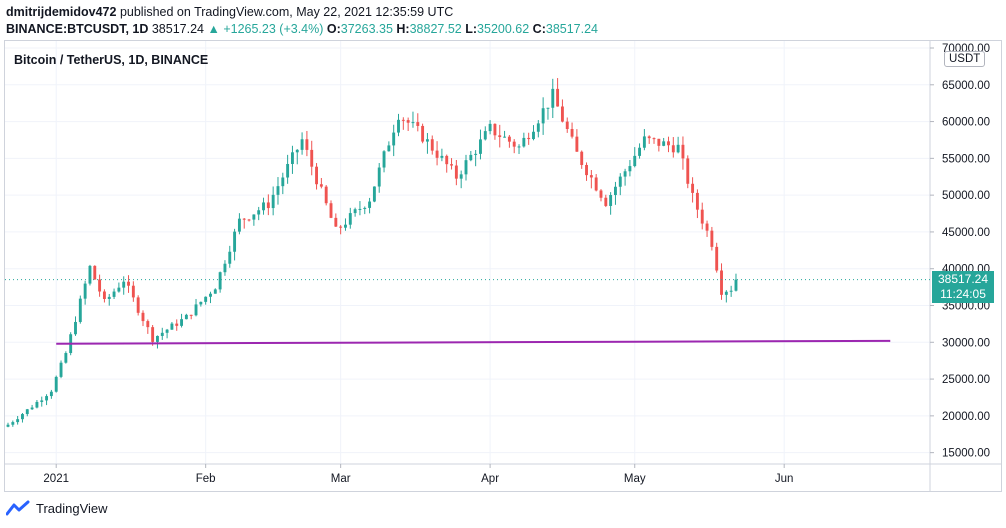 The image size is (1006, 528). Describe the element at coordinates (539, 29) in the screenshot. I see `close-label: C:` at that location.